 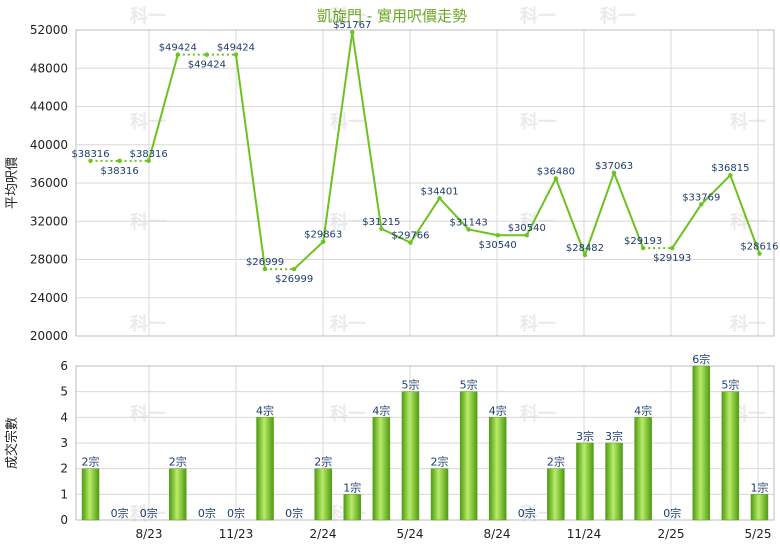 I want to click on x-tick-label: 8/23, so click(x=149, y=534).